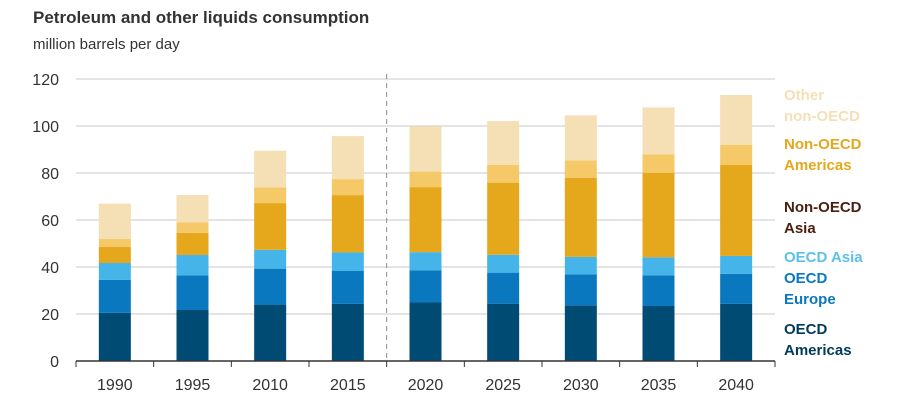  I want to click on x-tick-label: 2030, so click(581, 385).